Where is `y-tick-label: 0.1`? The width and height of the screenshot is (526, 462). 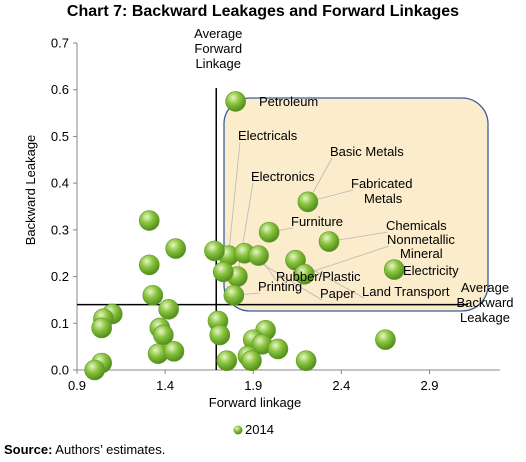 y-tick-label: 0.1 is located at coordinates (60, 323).